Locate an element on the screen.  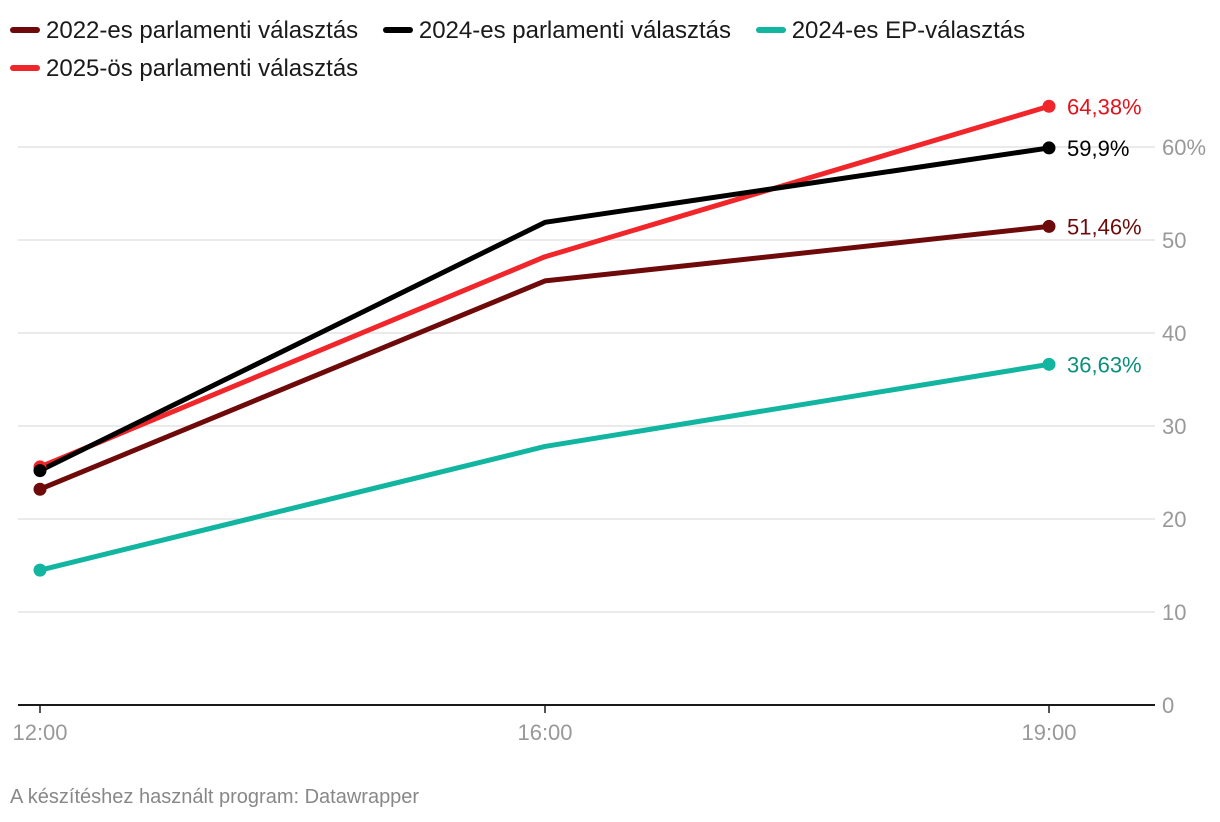
x-tick-label: 12:00 is located at coordinates (39, 732).